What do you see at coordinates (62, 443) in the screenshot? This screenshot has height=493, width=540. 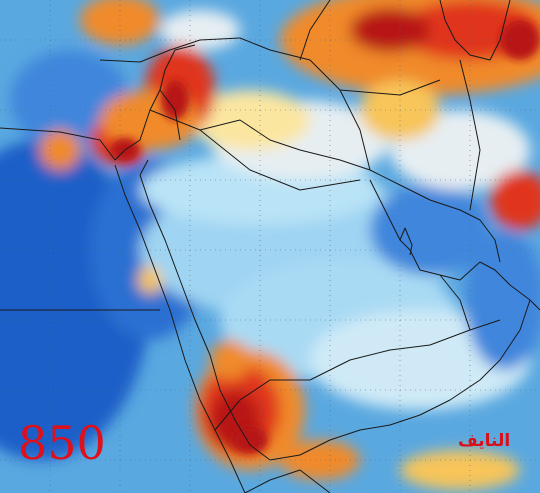 I see `pressure-level-label: 850` at bounding box center [62, 443].